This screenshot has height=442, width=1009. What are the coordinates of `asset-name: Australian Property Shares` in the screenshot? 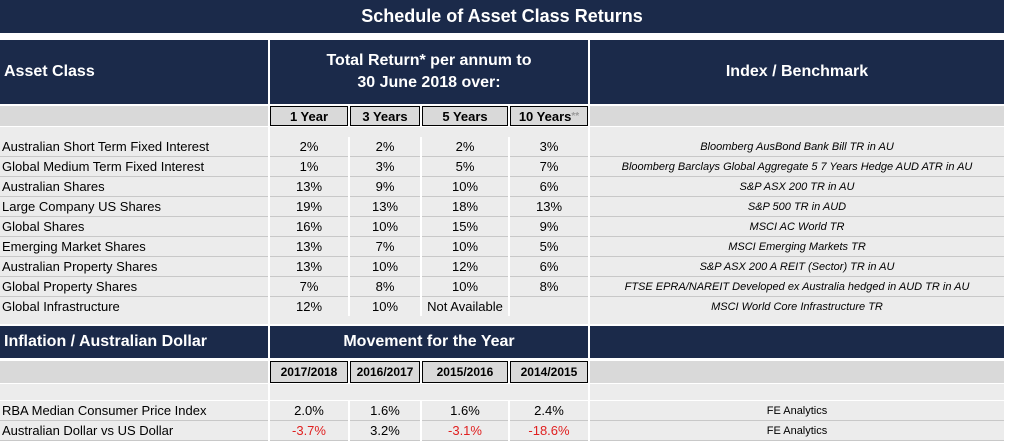 It's located at (134, 267).